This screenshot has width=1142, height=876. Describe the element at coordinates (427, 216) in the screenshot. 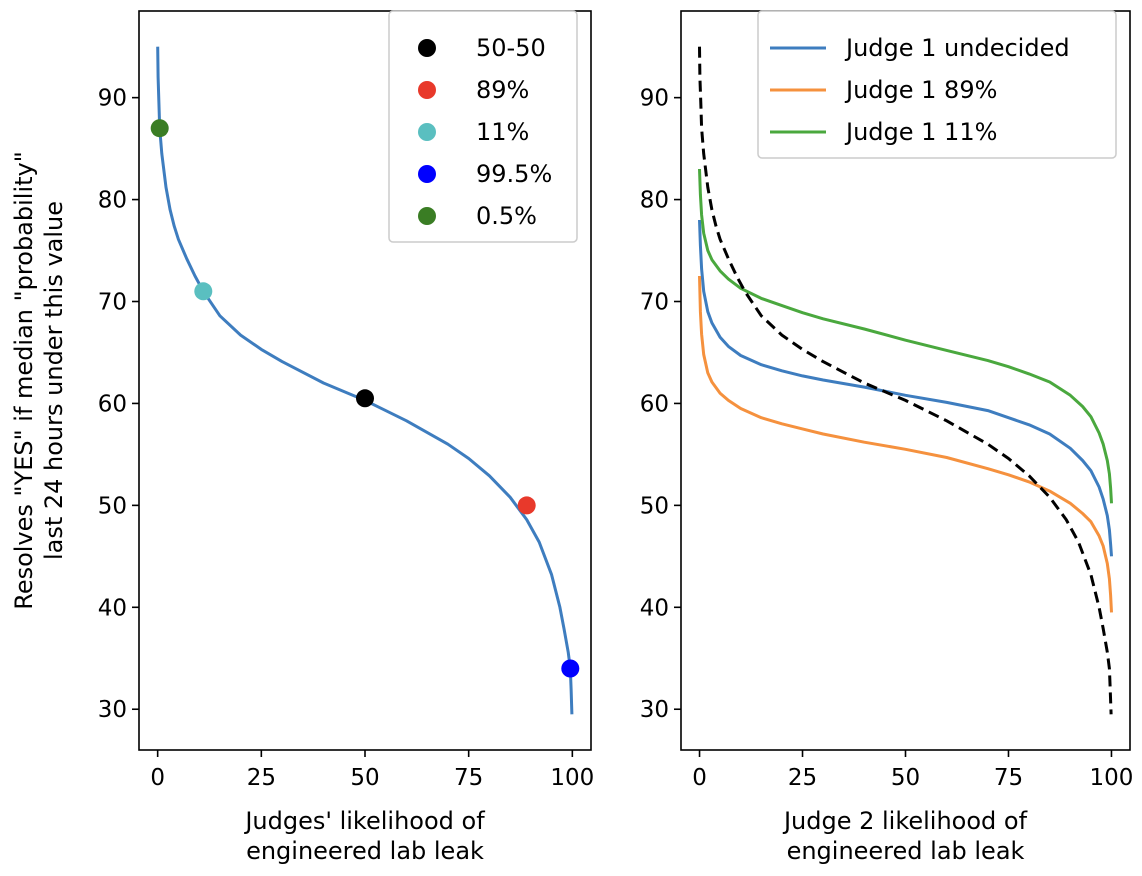

I see `legend-marker-0-5-` at that location.